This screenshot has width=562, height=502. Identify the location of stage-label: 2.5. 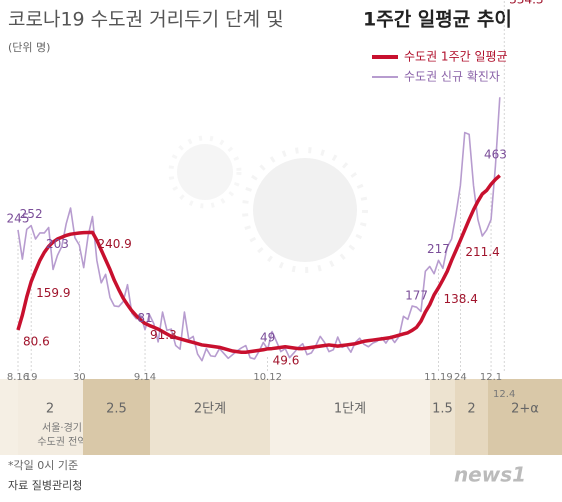
(116, 409).